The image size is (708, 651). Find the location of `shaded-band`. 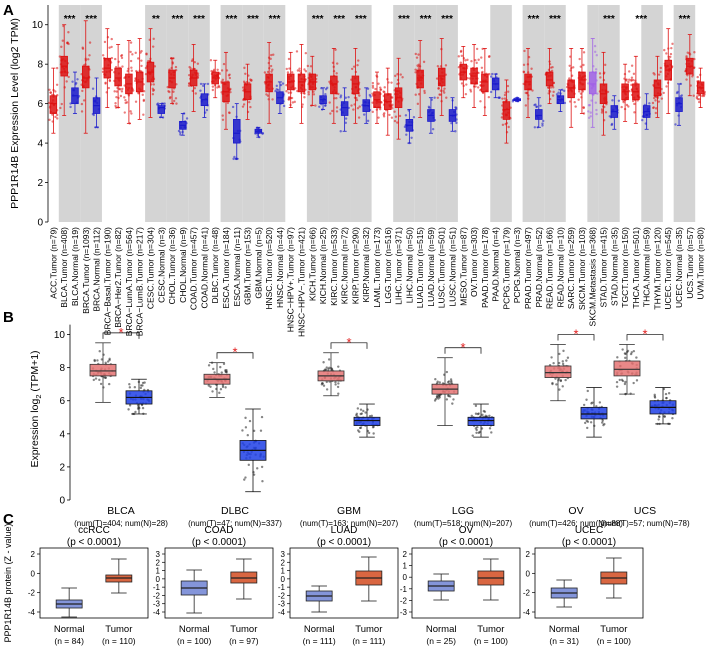

shaded-band is located at coordinates (317, 113).